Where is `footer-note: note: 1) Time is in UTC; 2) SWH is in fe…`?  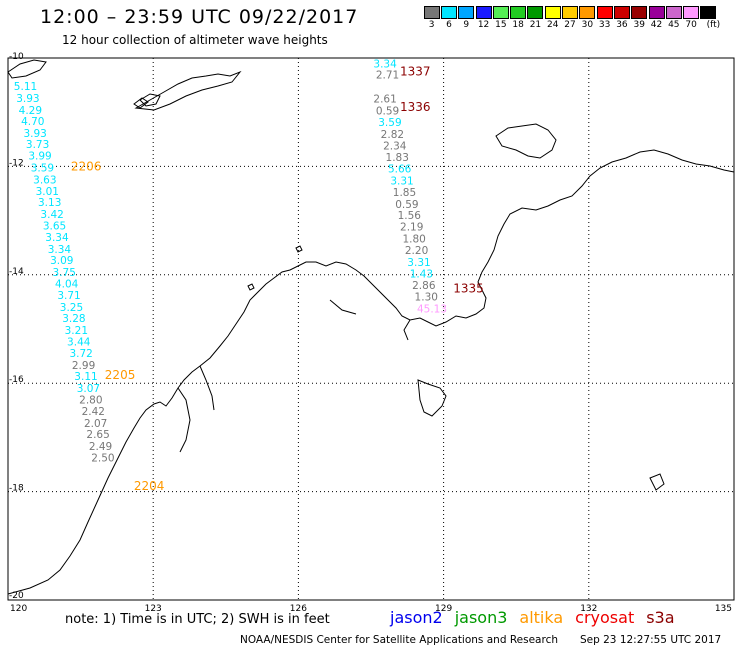
footer-note: note: 1) Time is in UTC; 2) SWH is in fe… is located at coordinates (197, 619).